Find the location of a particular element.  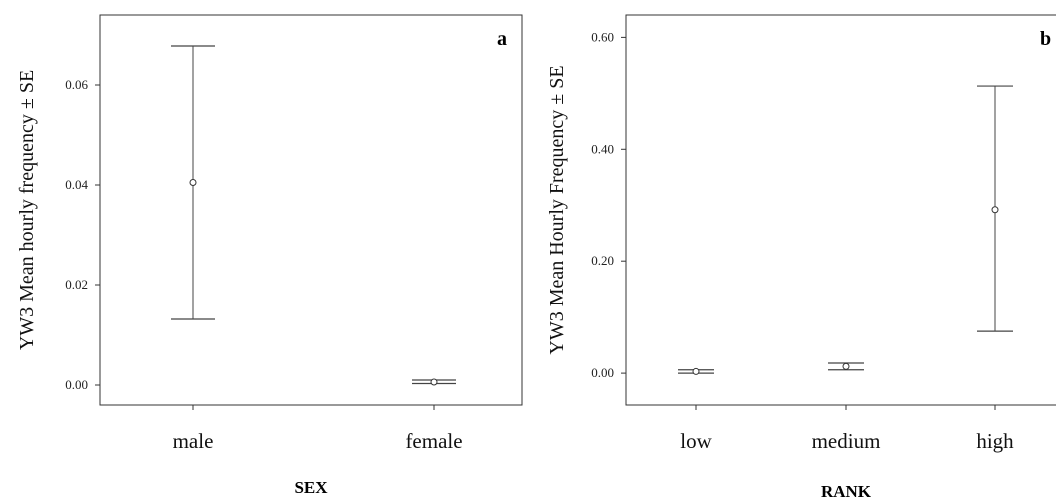

x-category-label: medium is located at coordinates (846, 441).